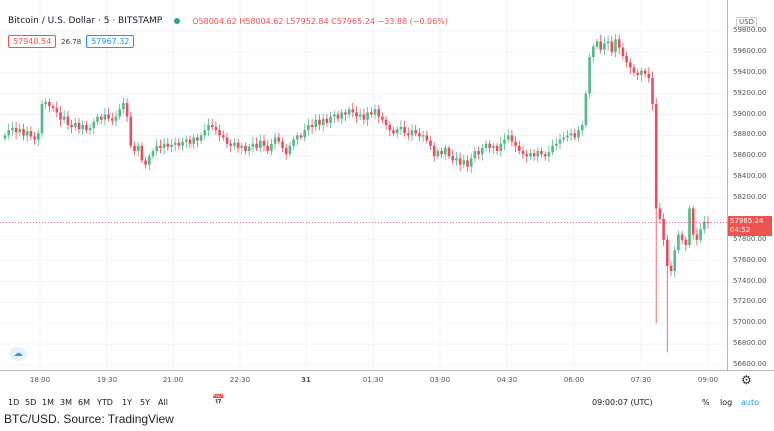 The width and height of the screenshot is (774, 431). What do you see at coordinates (18, 354) in the screenshot?
I see `tradingview-logo-icon: ☁` at bounding box center [18, 354].